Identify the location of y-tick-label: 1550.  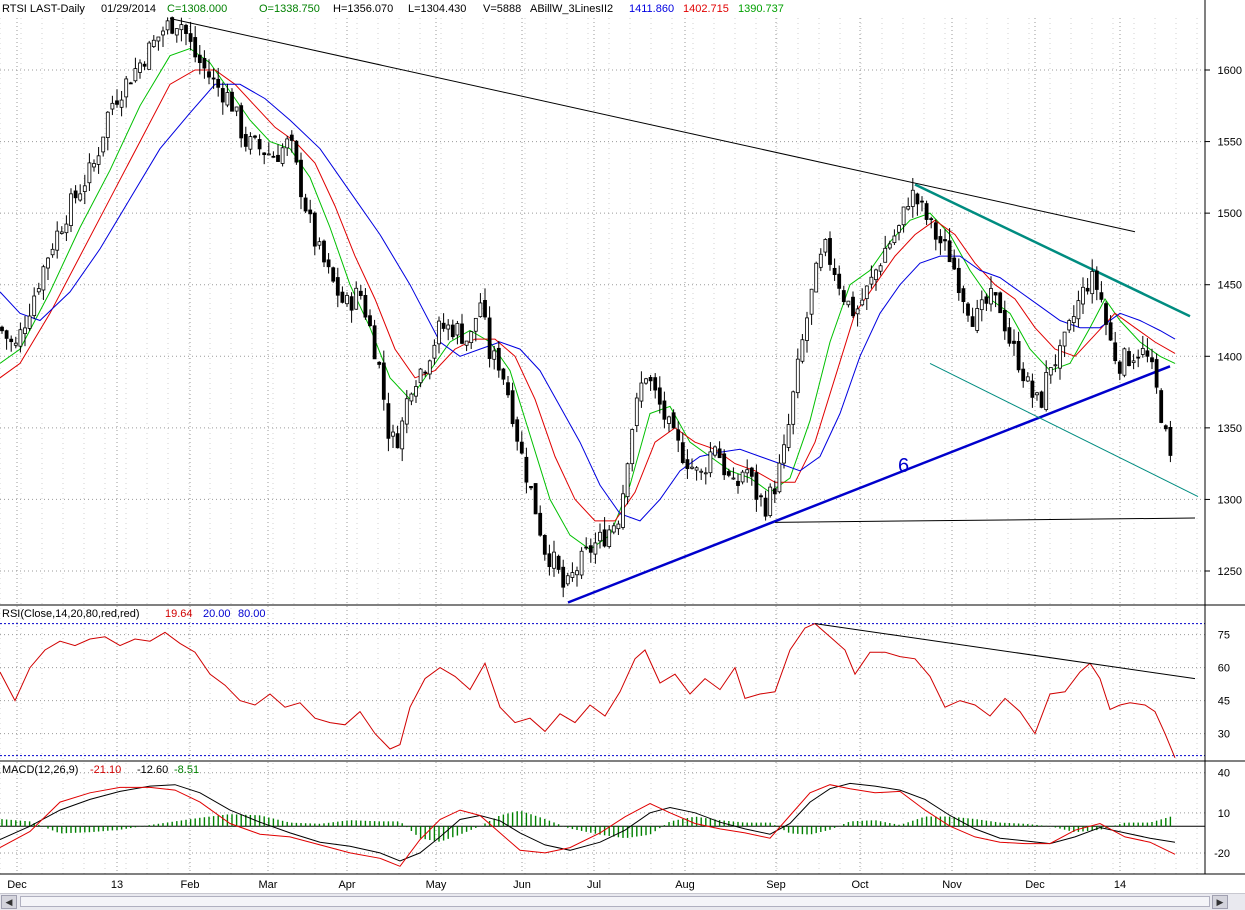
(1230, 143).